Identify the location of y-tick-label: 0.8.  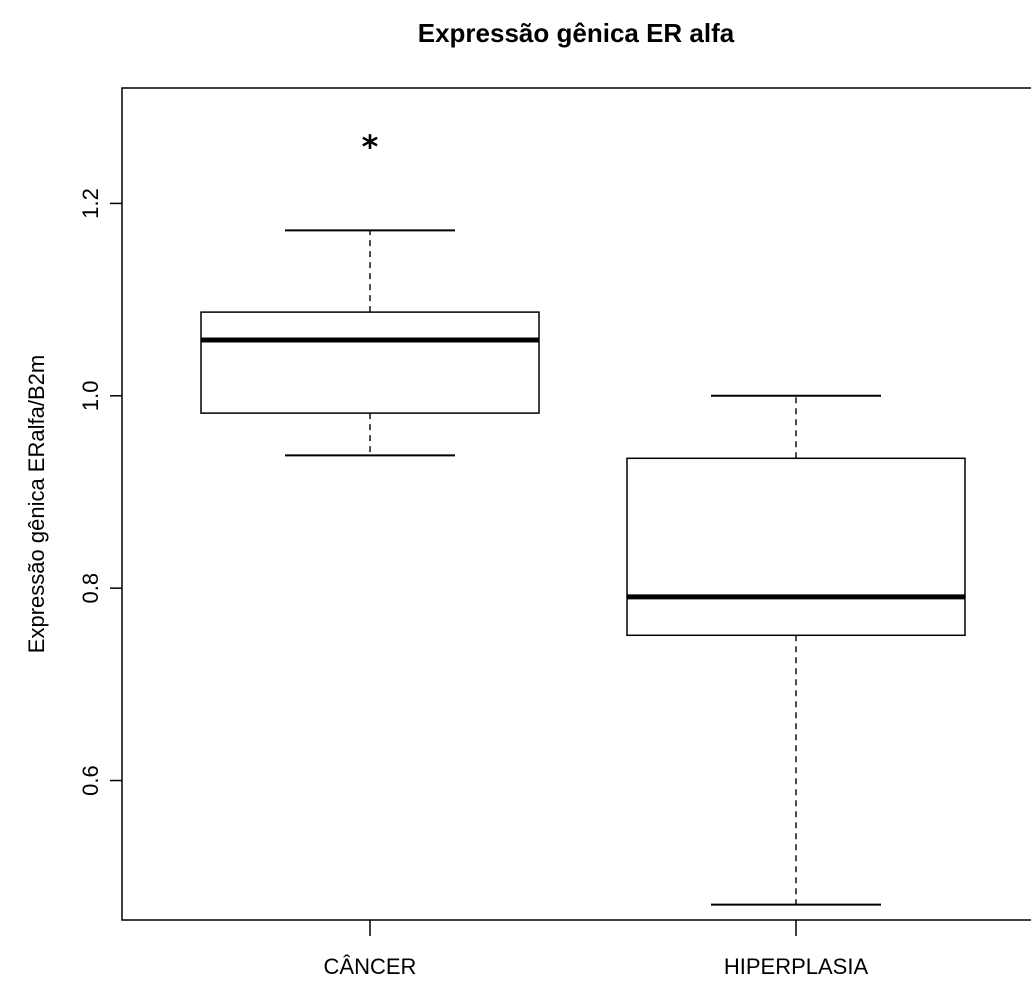
(90, 588).